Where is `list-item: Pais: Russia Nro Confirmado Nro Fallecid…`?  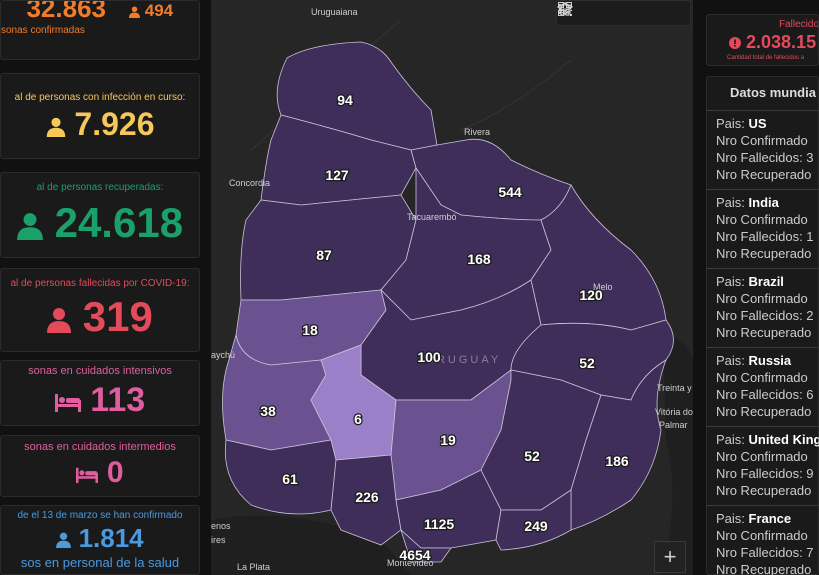 list-item: Pais: Russia Nro Confirmado Nro Fallecid… is located at coordinates (762, 385).